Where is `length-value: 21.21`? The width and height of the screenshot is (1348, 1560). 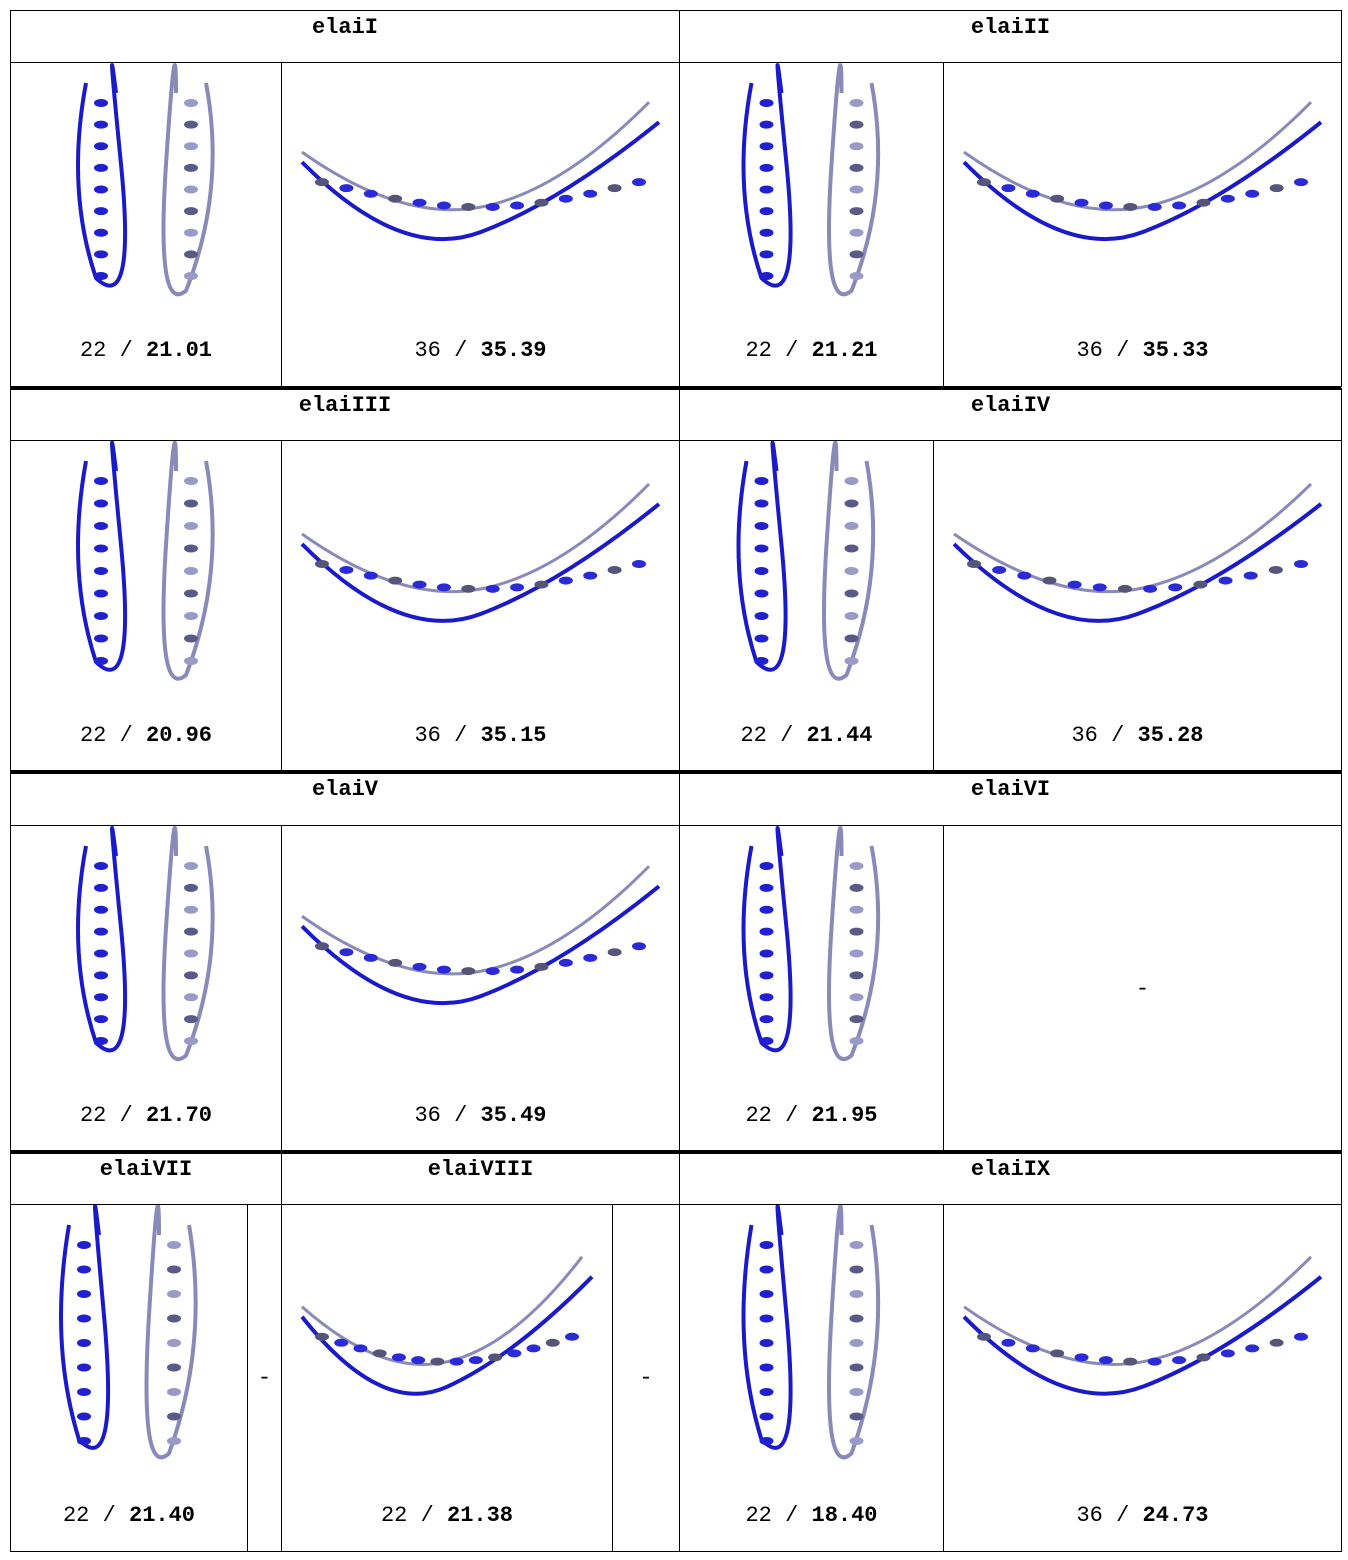
length-value: 21.21 is located at coordinates (844, 350).